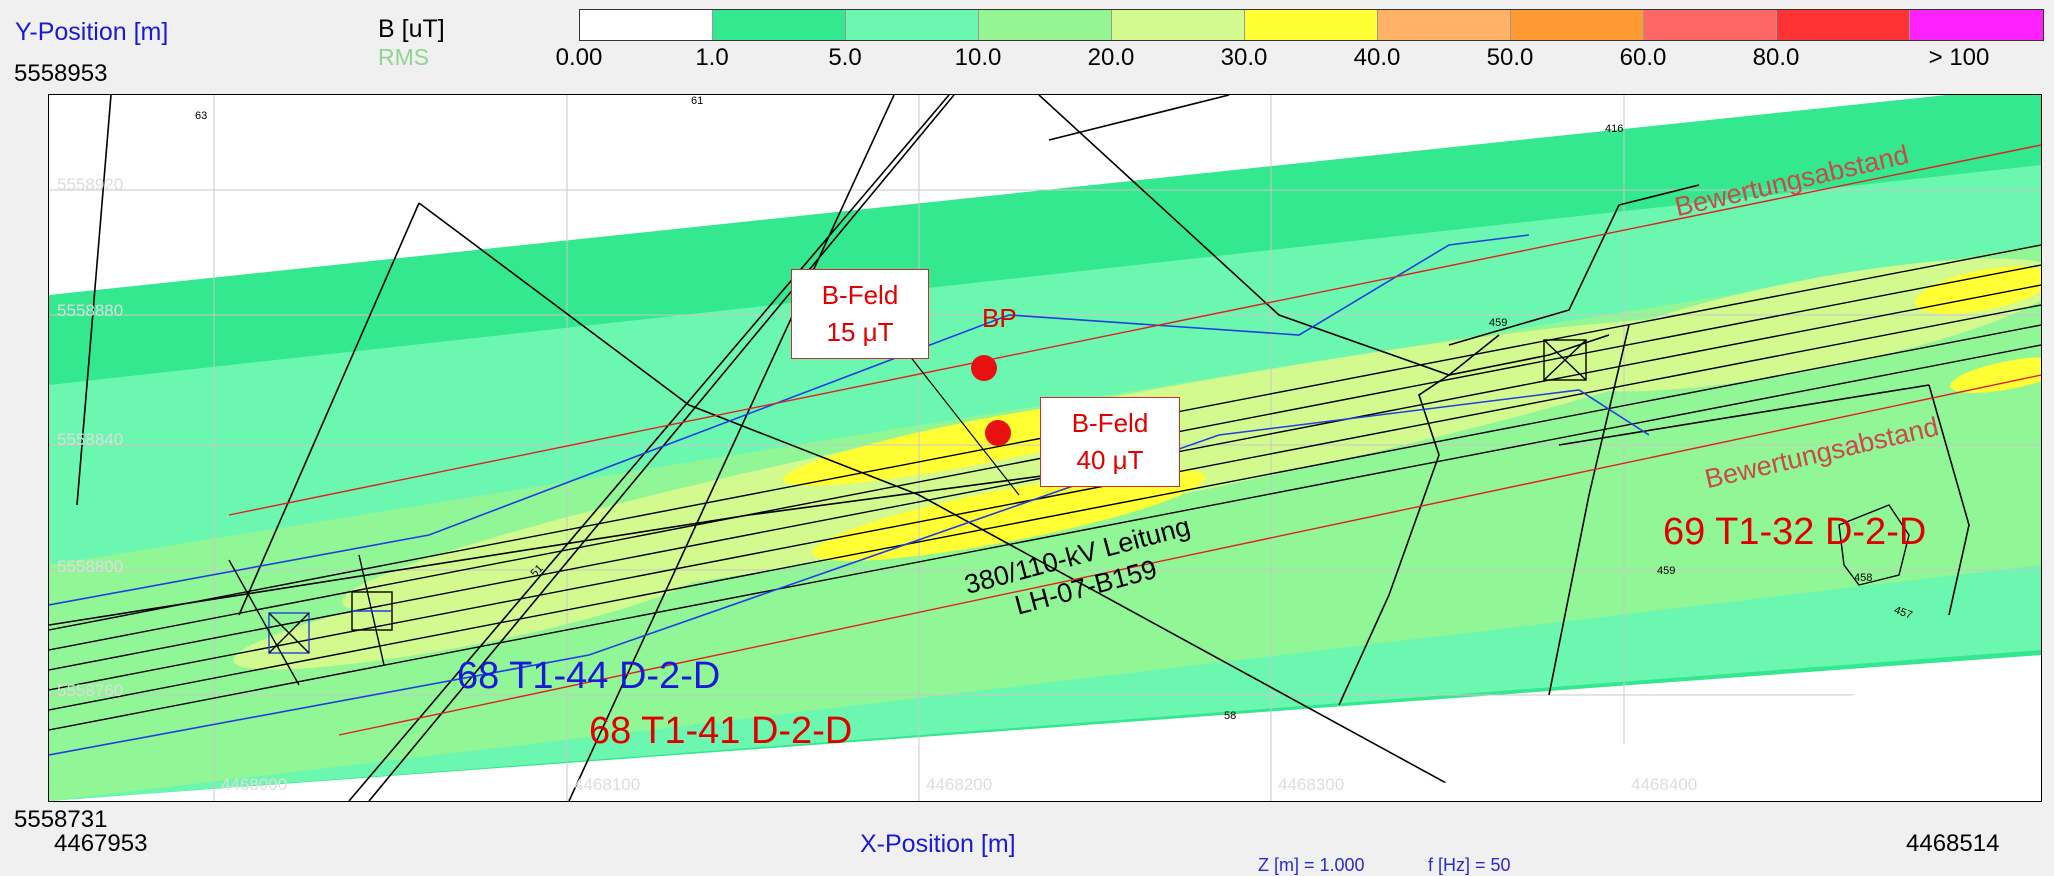 The image size is (2054, 876). I want to click on legend-tick-label: 0.00, so click(579, 57).